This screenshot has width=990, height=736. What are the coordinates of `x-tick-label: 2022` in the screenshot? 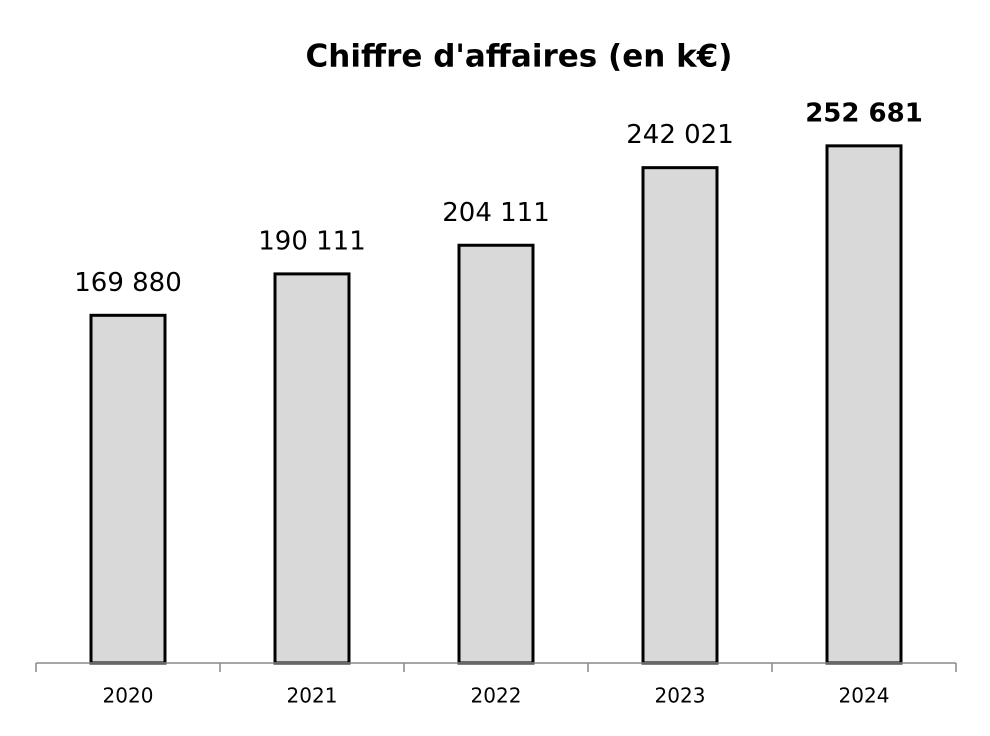 It's located at (496, 696).